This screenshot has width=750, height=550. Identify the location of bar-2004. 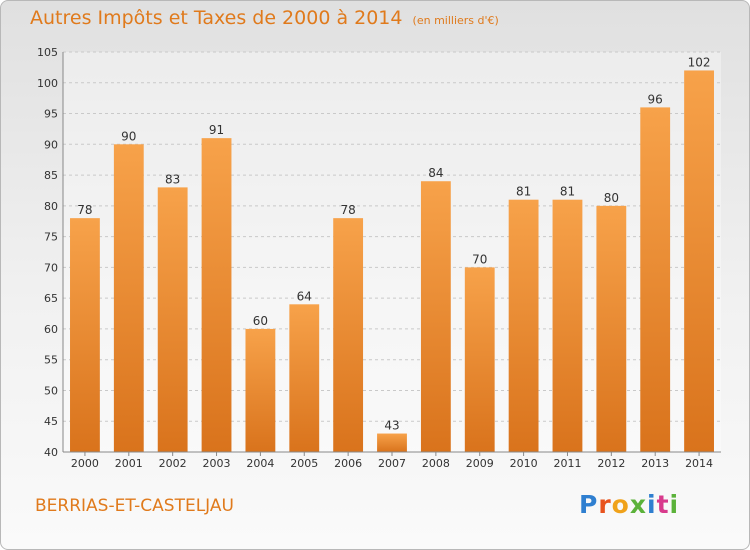
(260, 390).